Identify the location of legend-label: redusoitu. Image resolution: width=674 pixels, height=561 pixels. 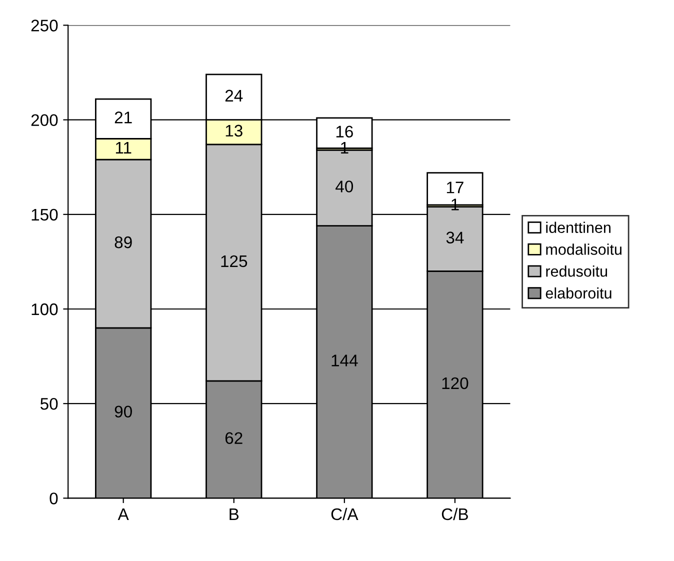
(577, 271).